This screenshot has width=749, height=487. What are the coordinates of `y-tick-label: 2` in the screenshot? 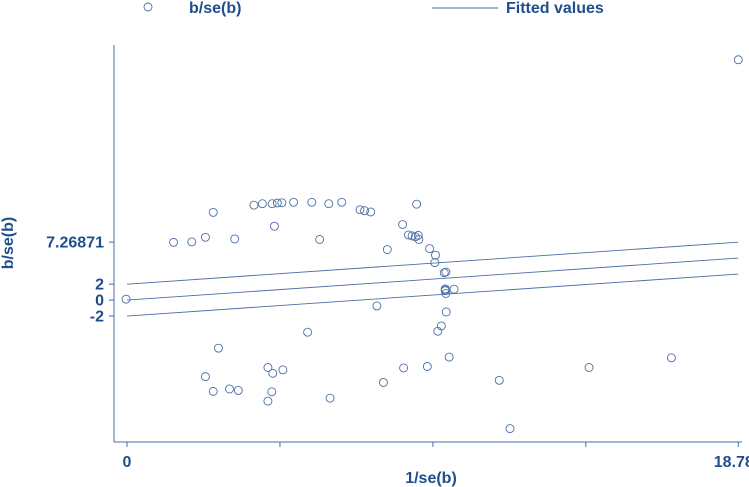 It's located at (99, 285).